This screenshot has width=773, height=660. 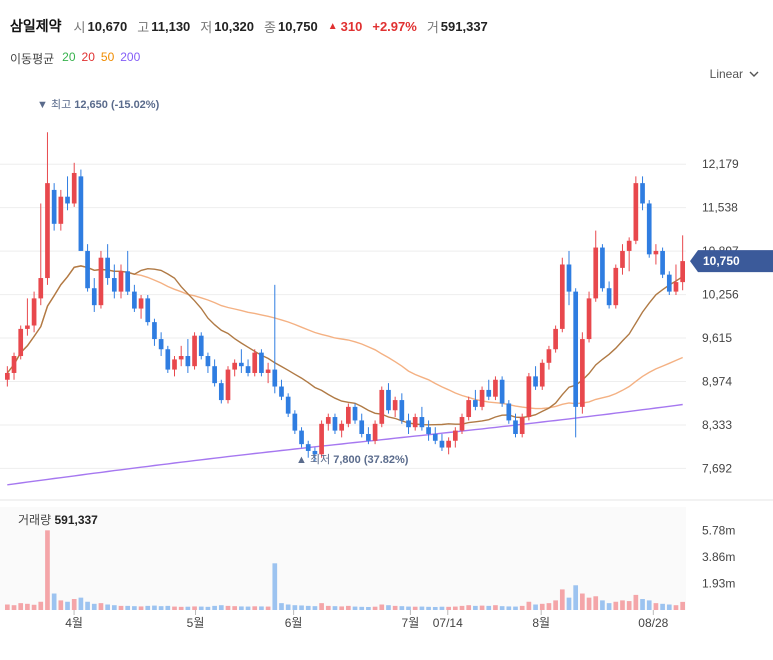 I want to click on high-label: 고, so click(x=143, y=27).